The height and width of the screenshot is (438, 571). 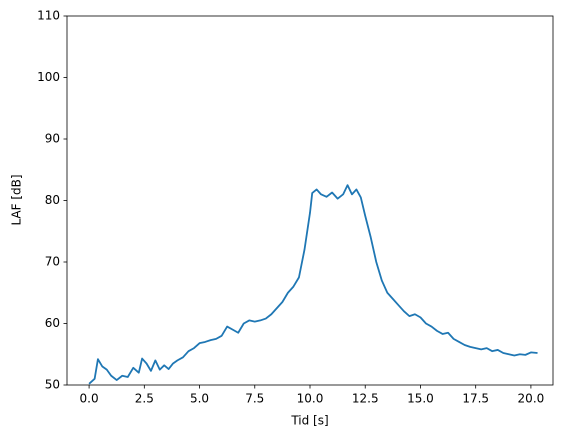 What do you see at coordinates (144, 399) in the screenshot?
I see `x-tick-label: 2.5` at bounding box center [144, 399].